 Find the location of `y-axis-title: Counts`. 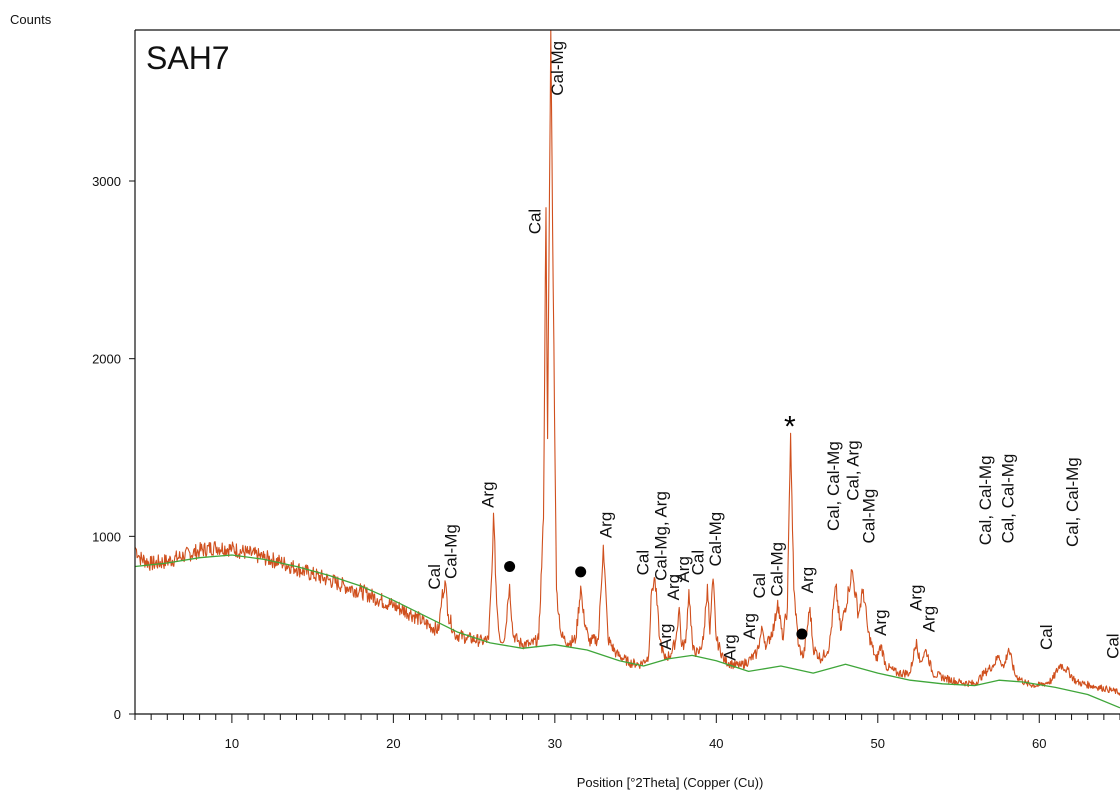

y-axis-title: Counts is located at coordinates (31, 19).